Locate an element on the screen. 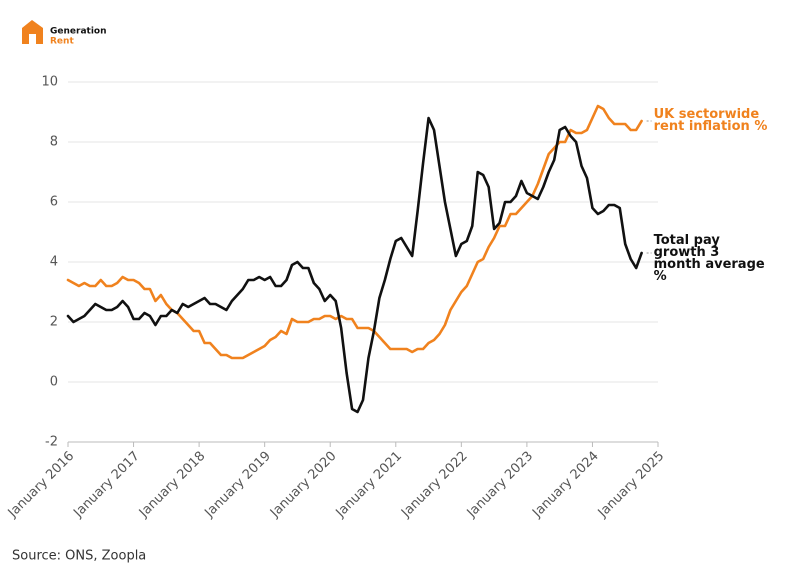  x-tick-label: January 2024 is located at coordinates (565, 485).